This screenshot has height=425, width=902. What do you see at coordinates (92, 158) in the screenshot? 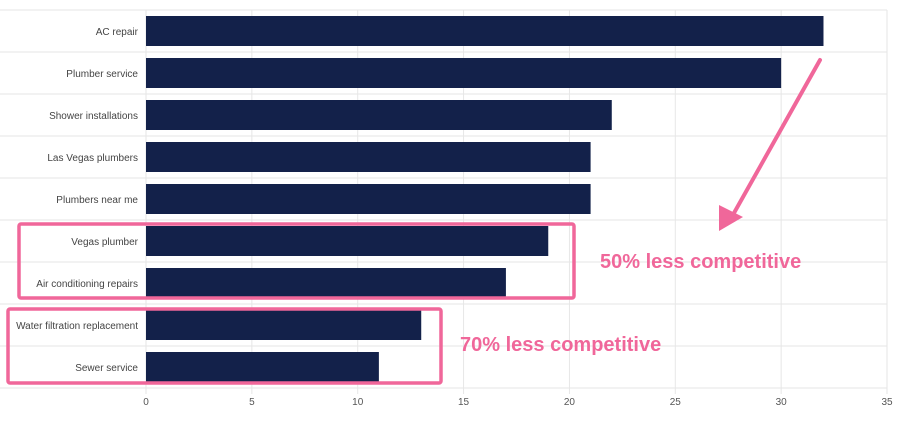
I see `category-label: Las Vegas plumbers` at bounding box center [92, 158].